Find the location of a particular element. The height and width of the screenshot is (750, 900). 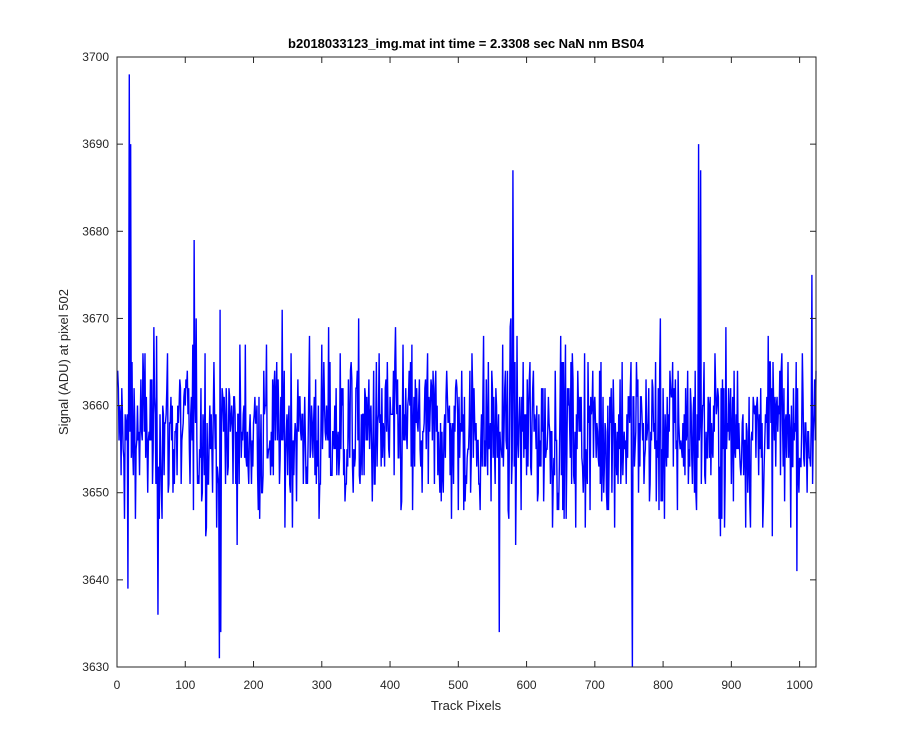

x-tick-label: 700 is located at coordinates (595, 685).